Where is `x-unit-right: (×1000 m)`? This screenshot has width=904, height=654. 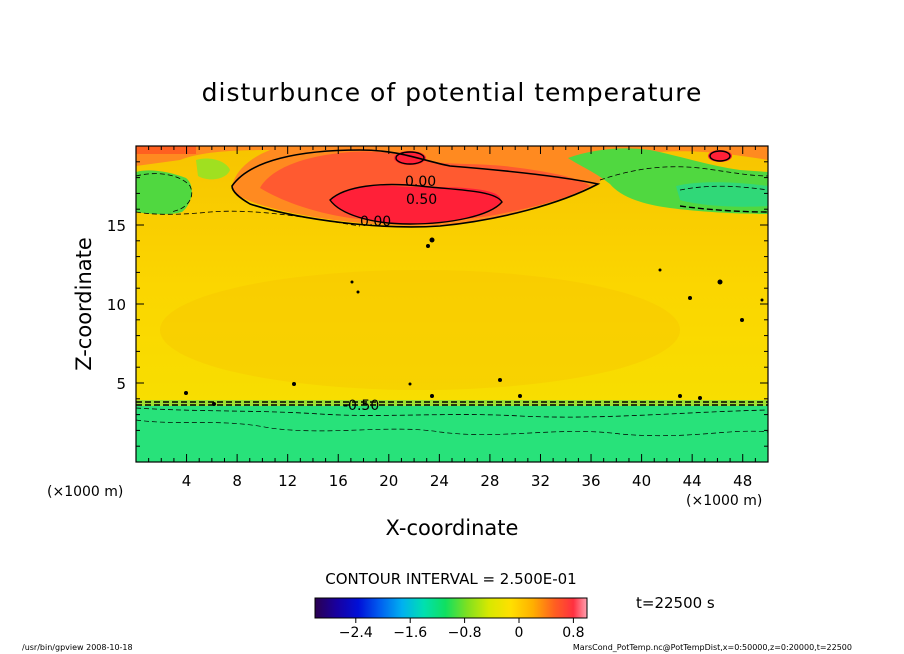 x-unit-right: (×1000 m) is located at coordinates (724, 501).